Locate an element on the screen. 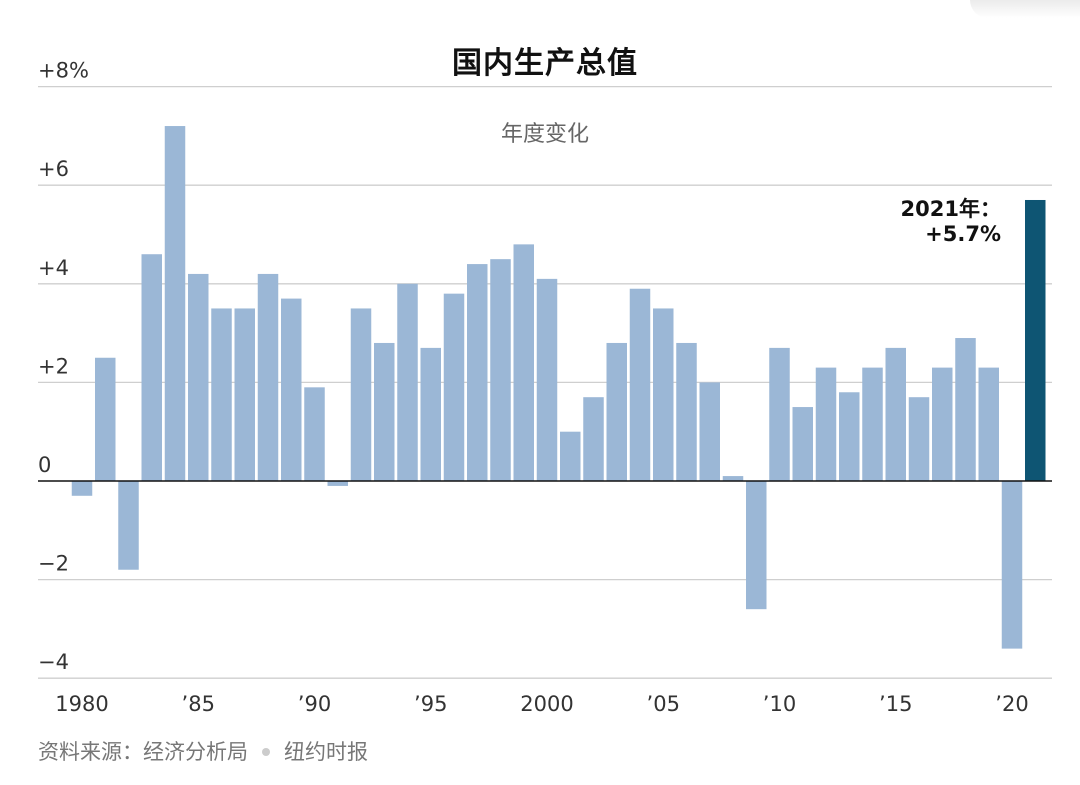 Image resolution: width=1080 pixels, height=785 pixels. x-tick-label: ’90 is located at coordinates (314, 704).